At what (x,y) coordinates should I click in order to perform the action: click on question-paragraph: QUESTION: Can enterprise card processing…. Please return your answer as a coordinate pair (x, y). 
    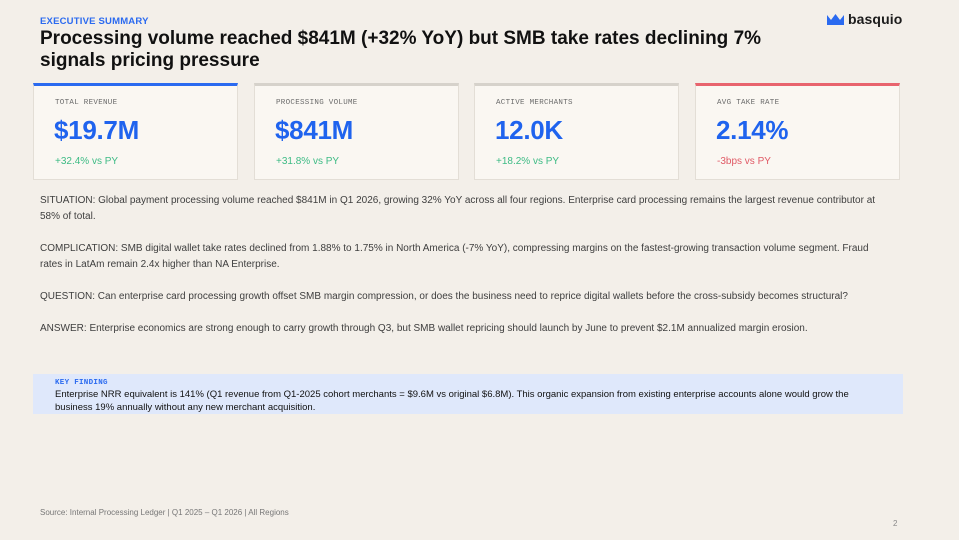
    Looking at the image, I should click on (444, 296).